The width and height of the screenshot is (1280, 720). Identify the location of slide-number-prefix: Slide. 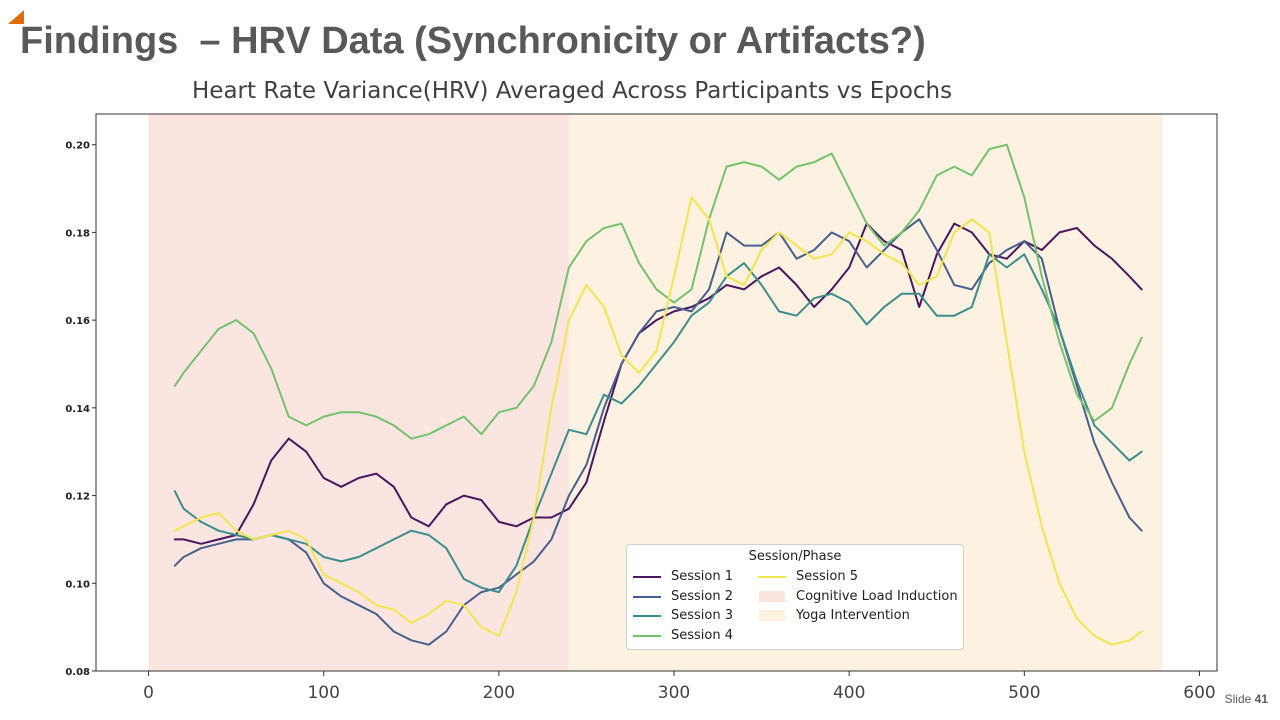
(1239, 699).